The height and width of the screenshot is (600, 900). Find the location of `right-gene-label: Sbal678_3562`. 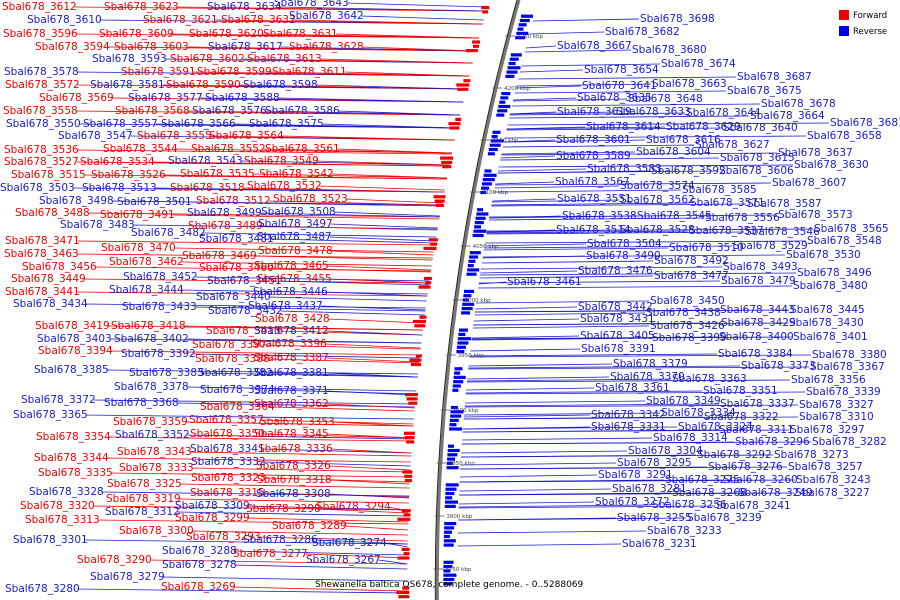

right-gene-label: Sbal678_3562 is located at coordinates (657, 200).